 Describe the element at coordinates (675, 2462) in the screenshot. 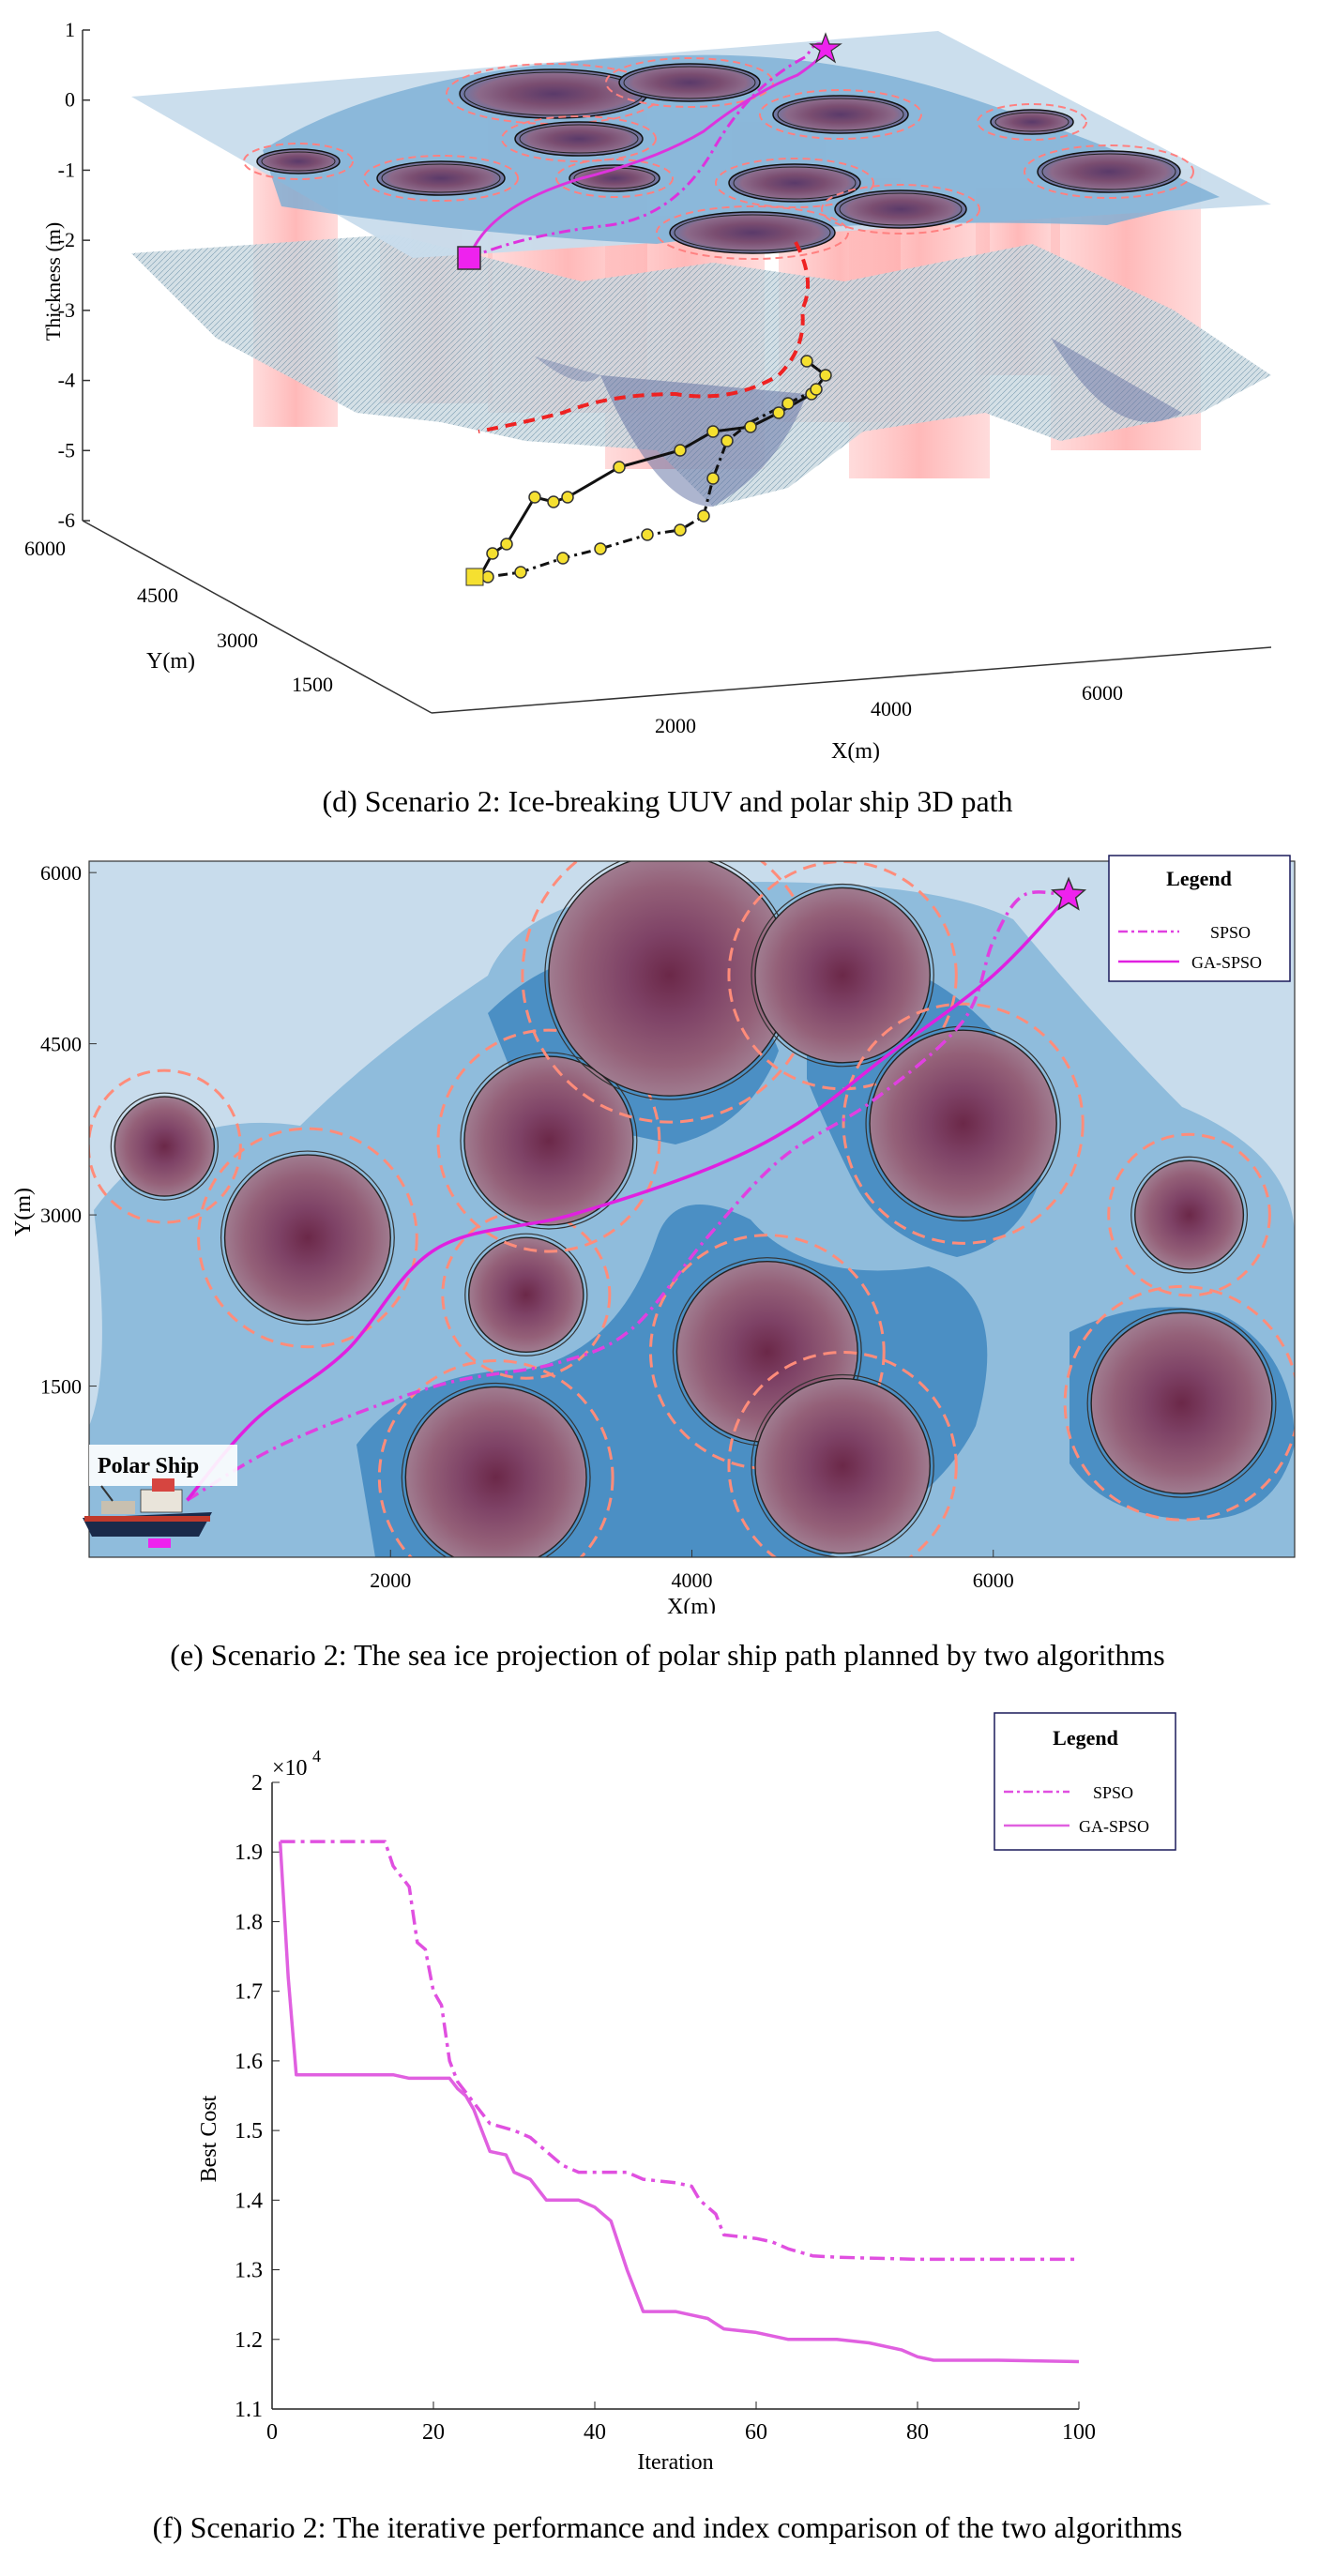

I see `x-axis-label-f: Iteration` at that location.